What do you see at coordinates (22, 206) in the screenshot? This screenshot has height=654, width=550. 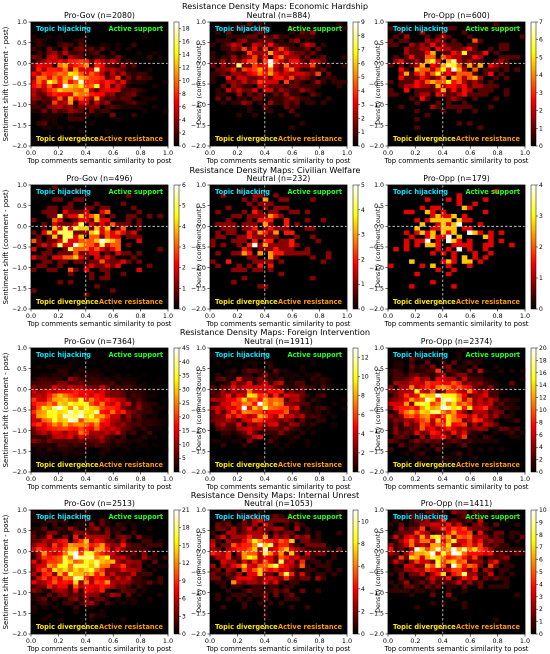 I see `y-tick-label: 0.5` at bounding box center [22, 206].